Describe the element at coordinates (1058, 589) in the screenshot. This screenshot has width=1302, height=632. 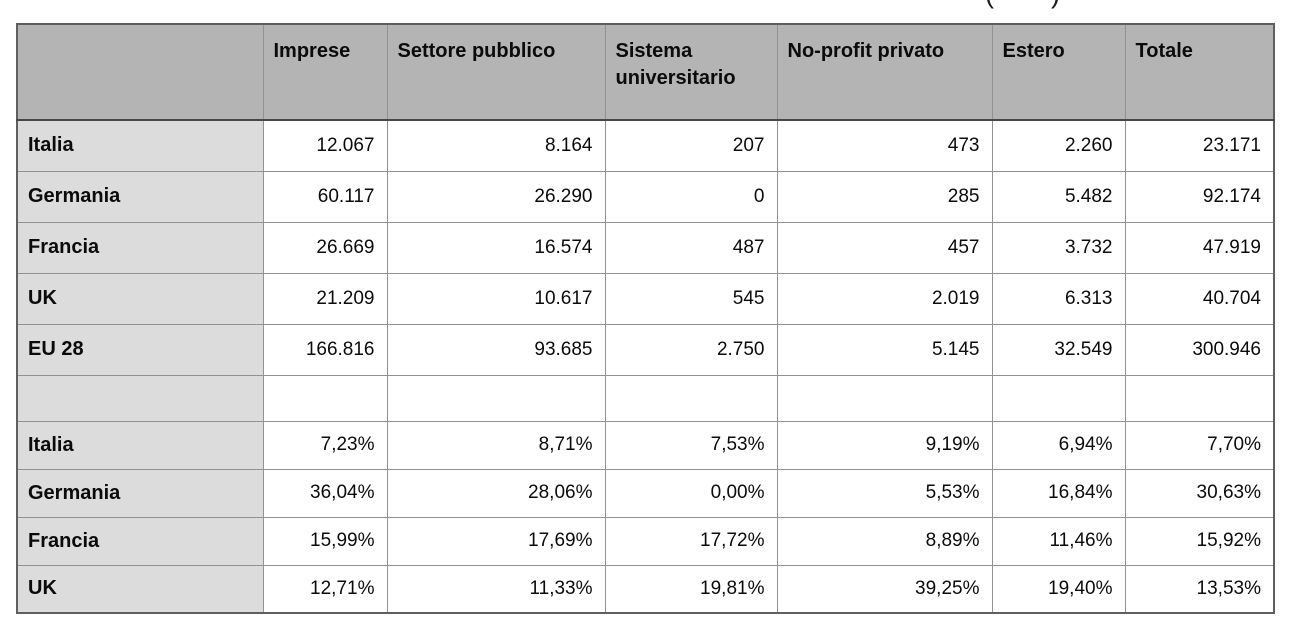
I see `value-cell: 19,40%` at that location.